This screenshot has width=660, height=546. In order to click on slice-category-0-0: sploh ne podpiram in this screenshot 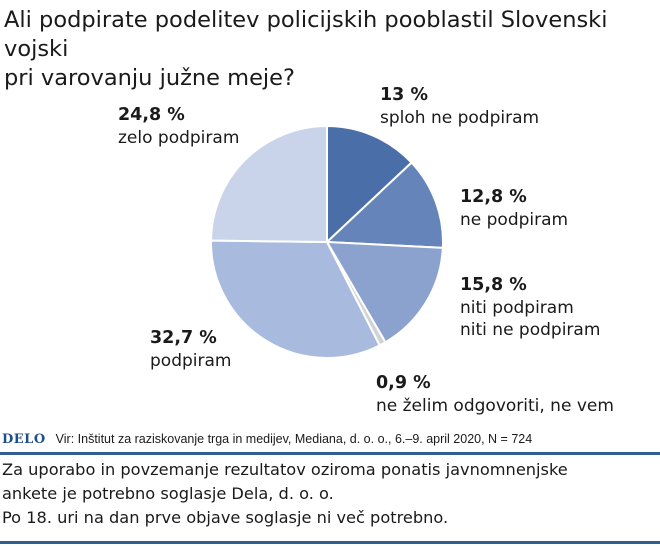, I will do `click(459, 118)`.